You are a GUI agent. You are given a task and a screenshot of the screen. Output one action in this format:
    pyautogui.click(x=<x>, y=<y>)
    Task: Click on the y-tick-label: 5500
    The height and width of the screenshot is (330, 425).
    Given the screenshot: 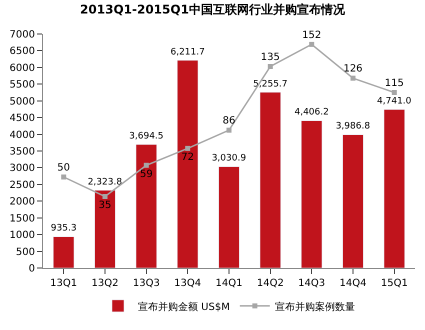 What is the action you would take?
    pyautogui.click(x=22, y=85)
    